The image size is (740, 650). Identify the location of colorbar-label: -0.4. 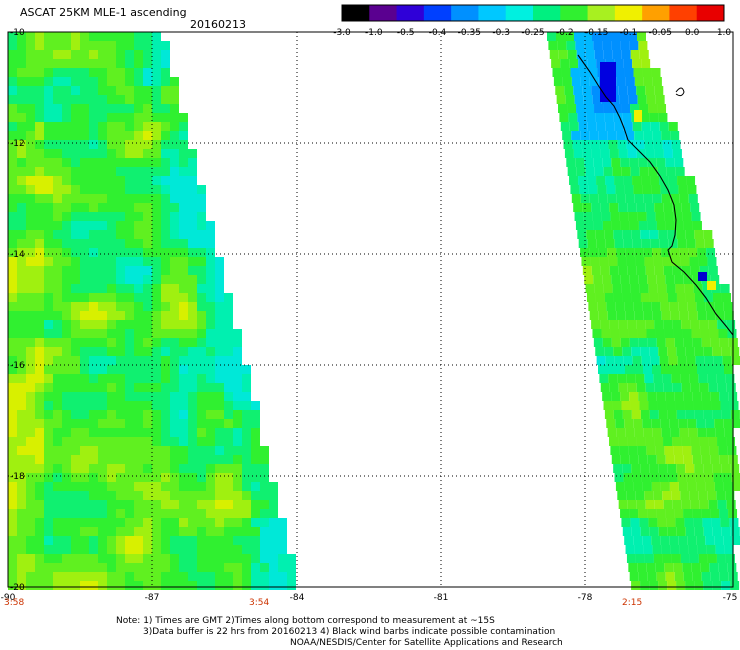
(438, 33).